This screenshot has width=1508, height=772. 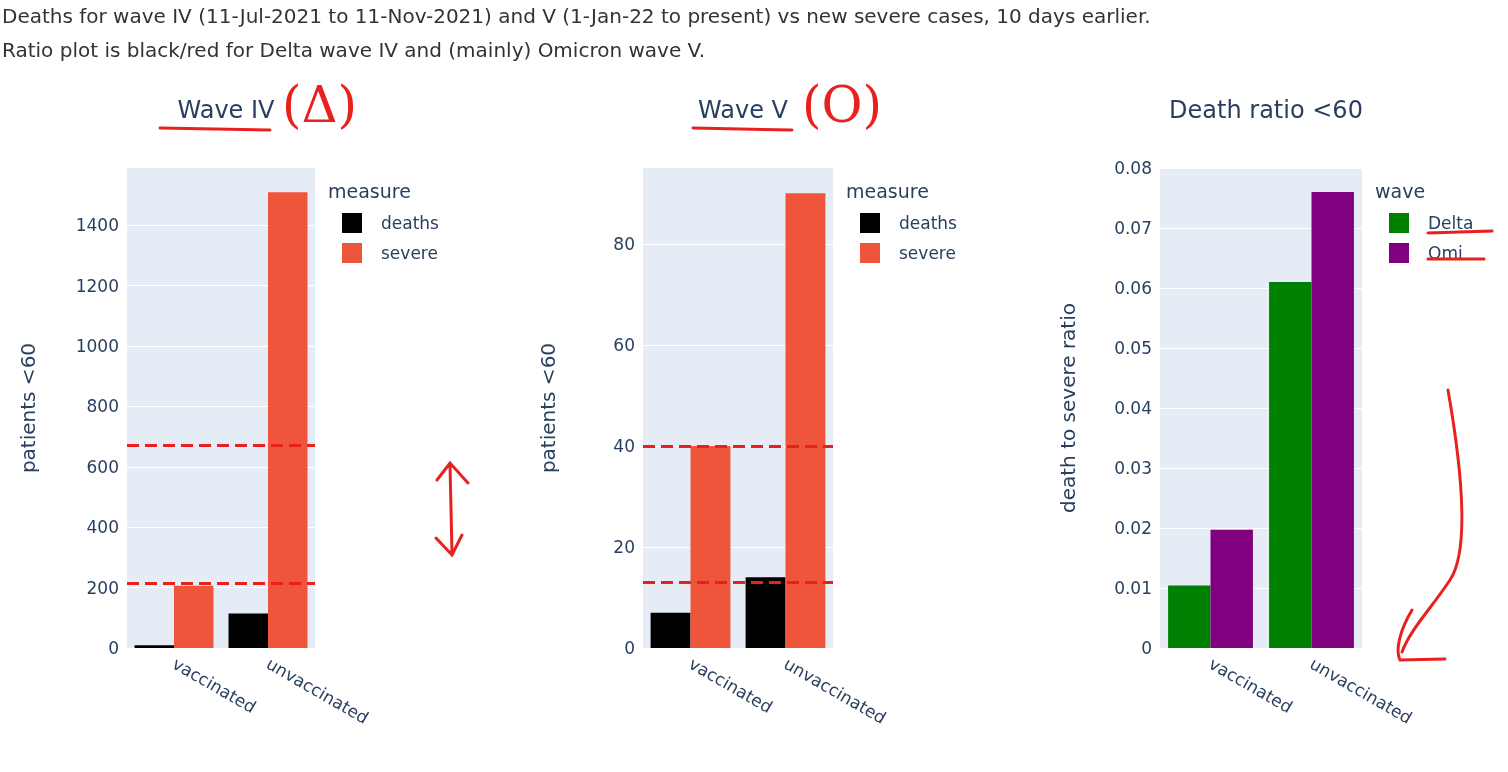 I want to click on y-tick-label: 400, so click(x=102, y=527).